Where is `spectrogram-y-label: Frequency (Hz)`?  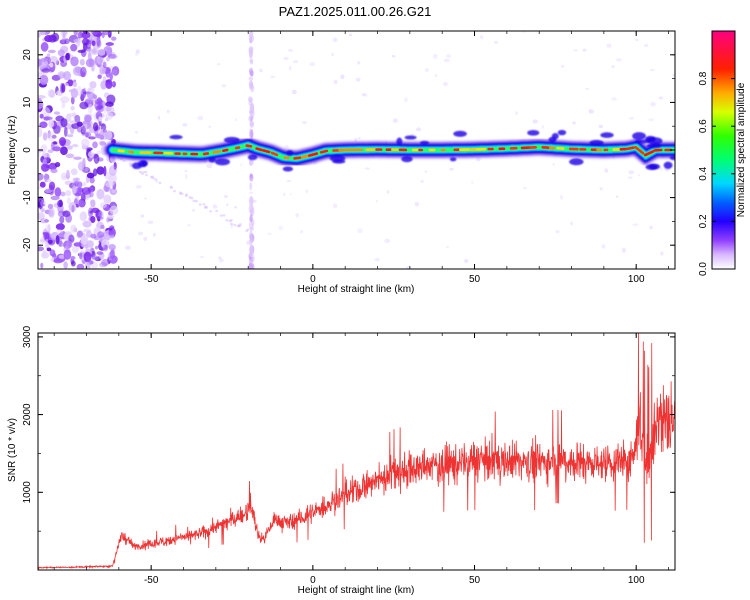 spectrogram-y-label: Frequency (Hz) is located at coordinates (12, 150).